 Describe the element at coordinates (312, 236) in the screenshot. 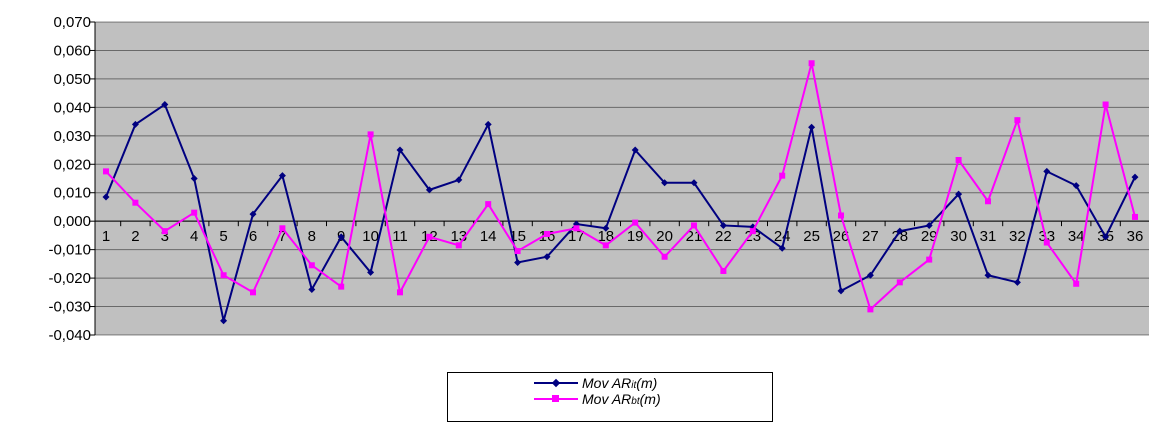

I see `x-tick-label-7: 8` at that location.